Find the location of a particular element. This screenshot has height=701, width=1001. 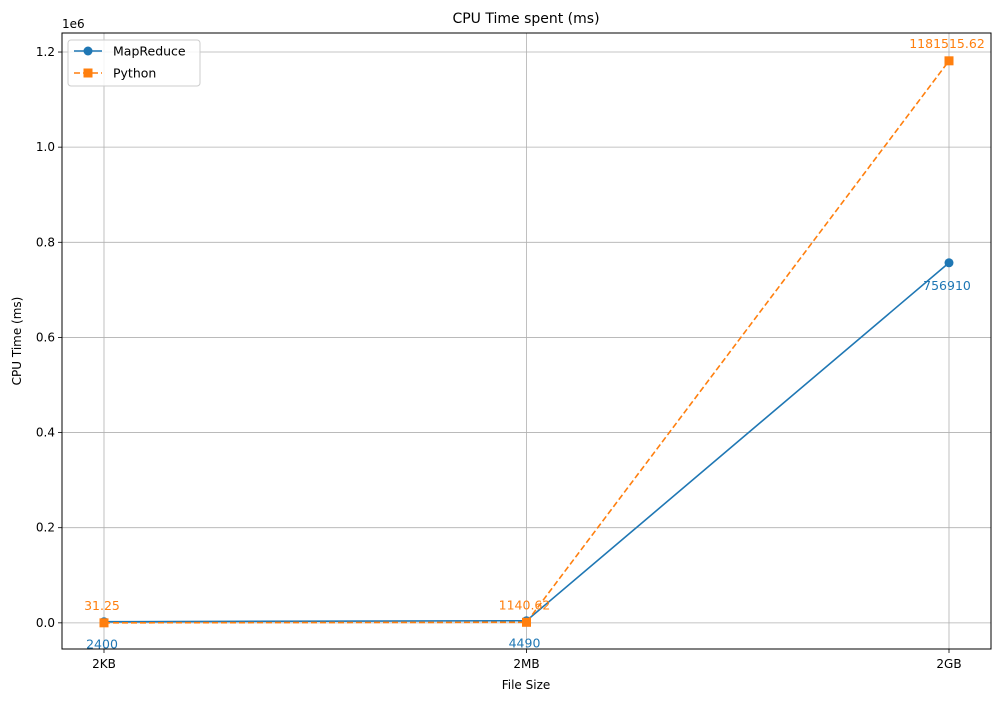

python-data-label: 1181515.62 is located at coordinates (947, 43).